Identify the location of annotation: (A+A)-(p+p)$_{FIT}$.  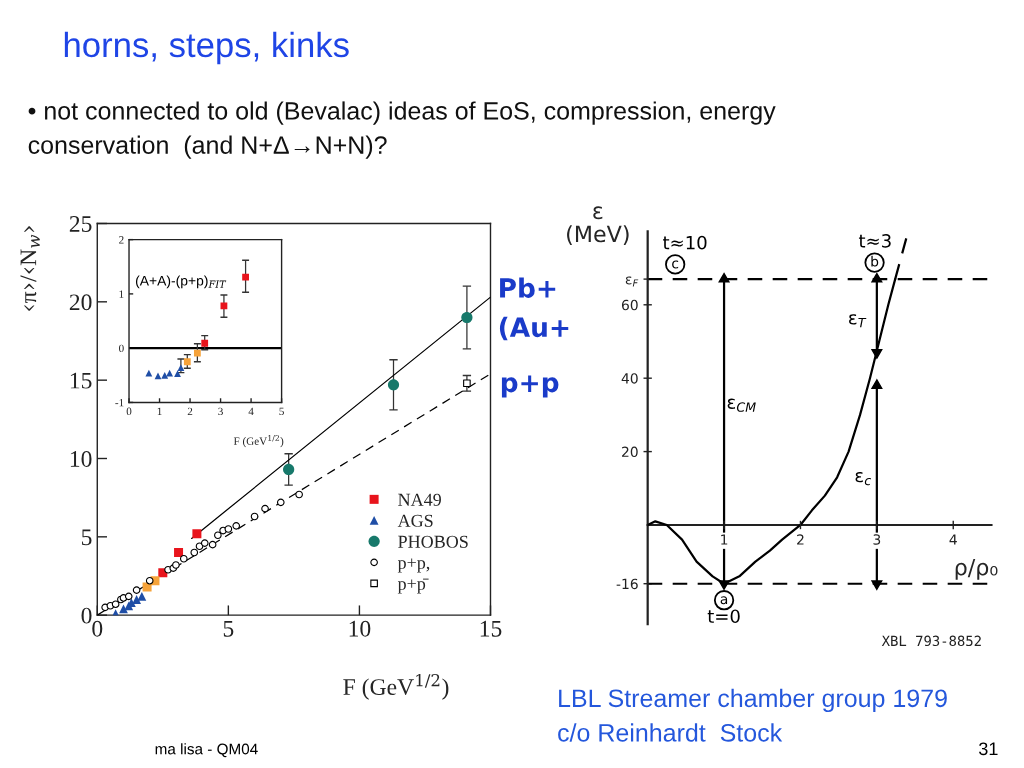
(181, 282).